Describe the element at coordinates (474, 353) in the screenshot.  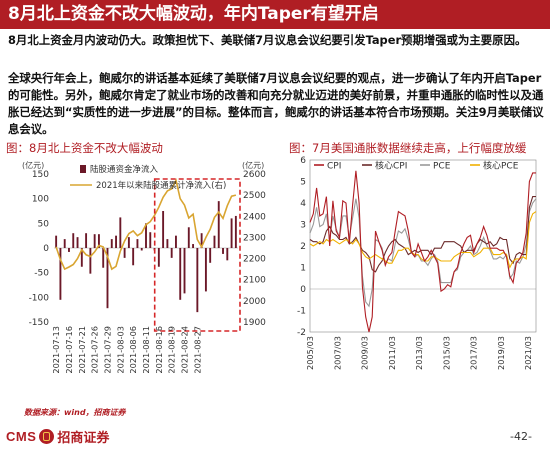
I see `x-tick-label: 2017/03` at that location.